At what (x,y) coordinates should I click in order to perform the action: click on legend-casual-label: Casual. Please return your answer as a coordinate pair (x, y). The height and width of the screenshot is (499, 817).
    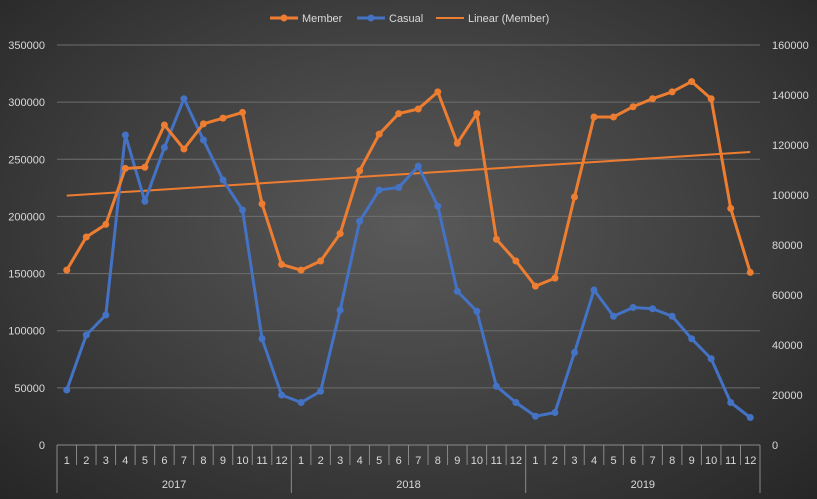
    Looking at the image, I should click on (406, 19).